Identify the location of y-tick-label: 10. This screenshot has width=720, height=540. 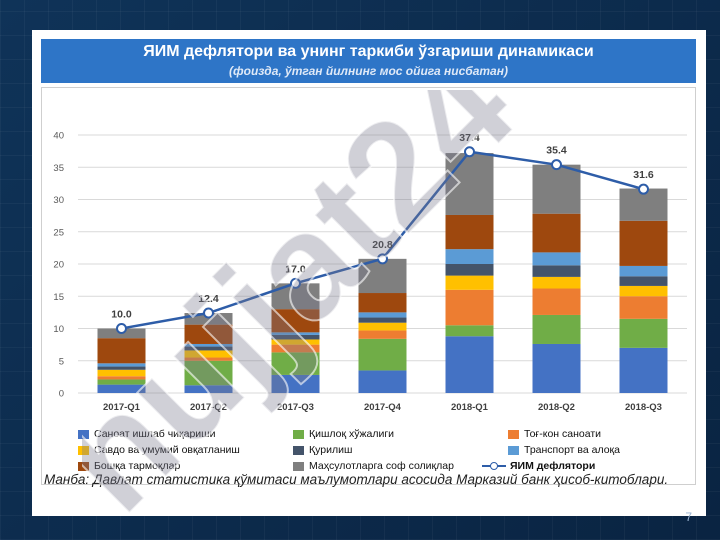
(58, 329).